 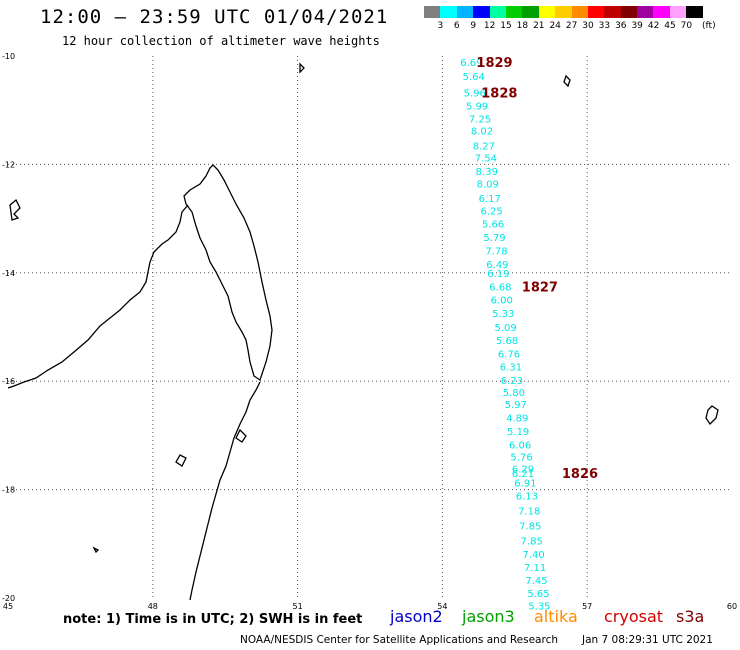 I want to click on satellite-jason3: jason3, so click(x=488, y=616).